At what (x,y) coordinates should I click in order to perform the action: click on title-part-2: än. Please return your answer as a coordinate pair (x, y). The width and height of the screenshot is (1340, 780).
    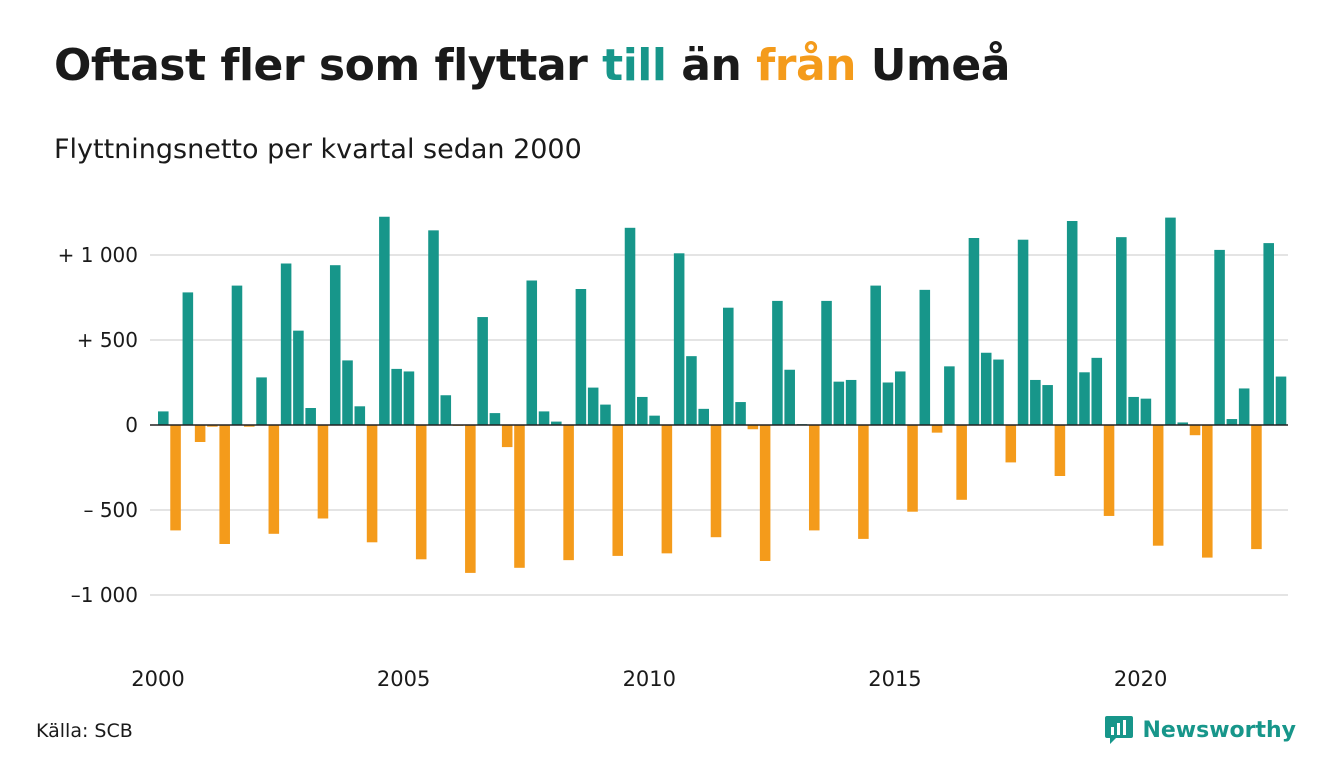
    Looking at the image, I should click on (711, 65).